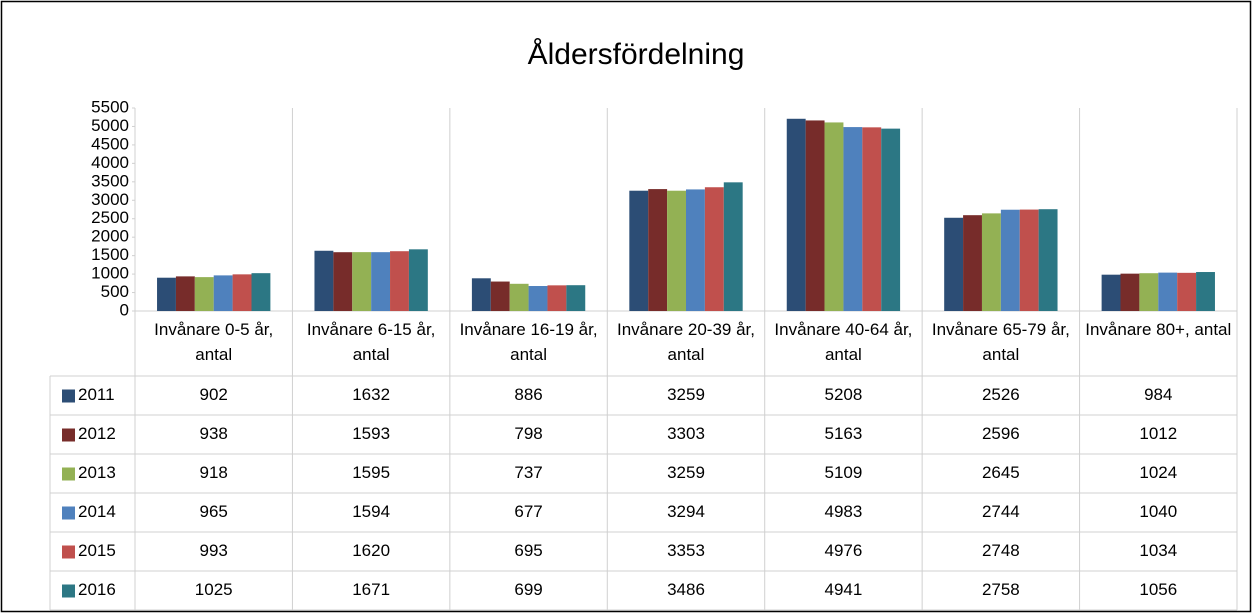 This screenshot has height=615, width=1253. Describe the element at coordinates (686, 589) in the screenshot. I see `table-value: 3486` at that location.